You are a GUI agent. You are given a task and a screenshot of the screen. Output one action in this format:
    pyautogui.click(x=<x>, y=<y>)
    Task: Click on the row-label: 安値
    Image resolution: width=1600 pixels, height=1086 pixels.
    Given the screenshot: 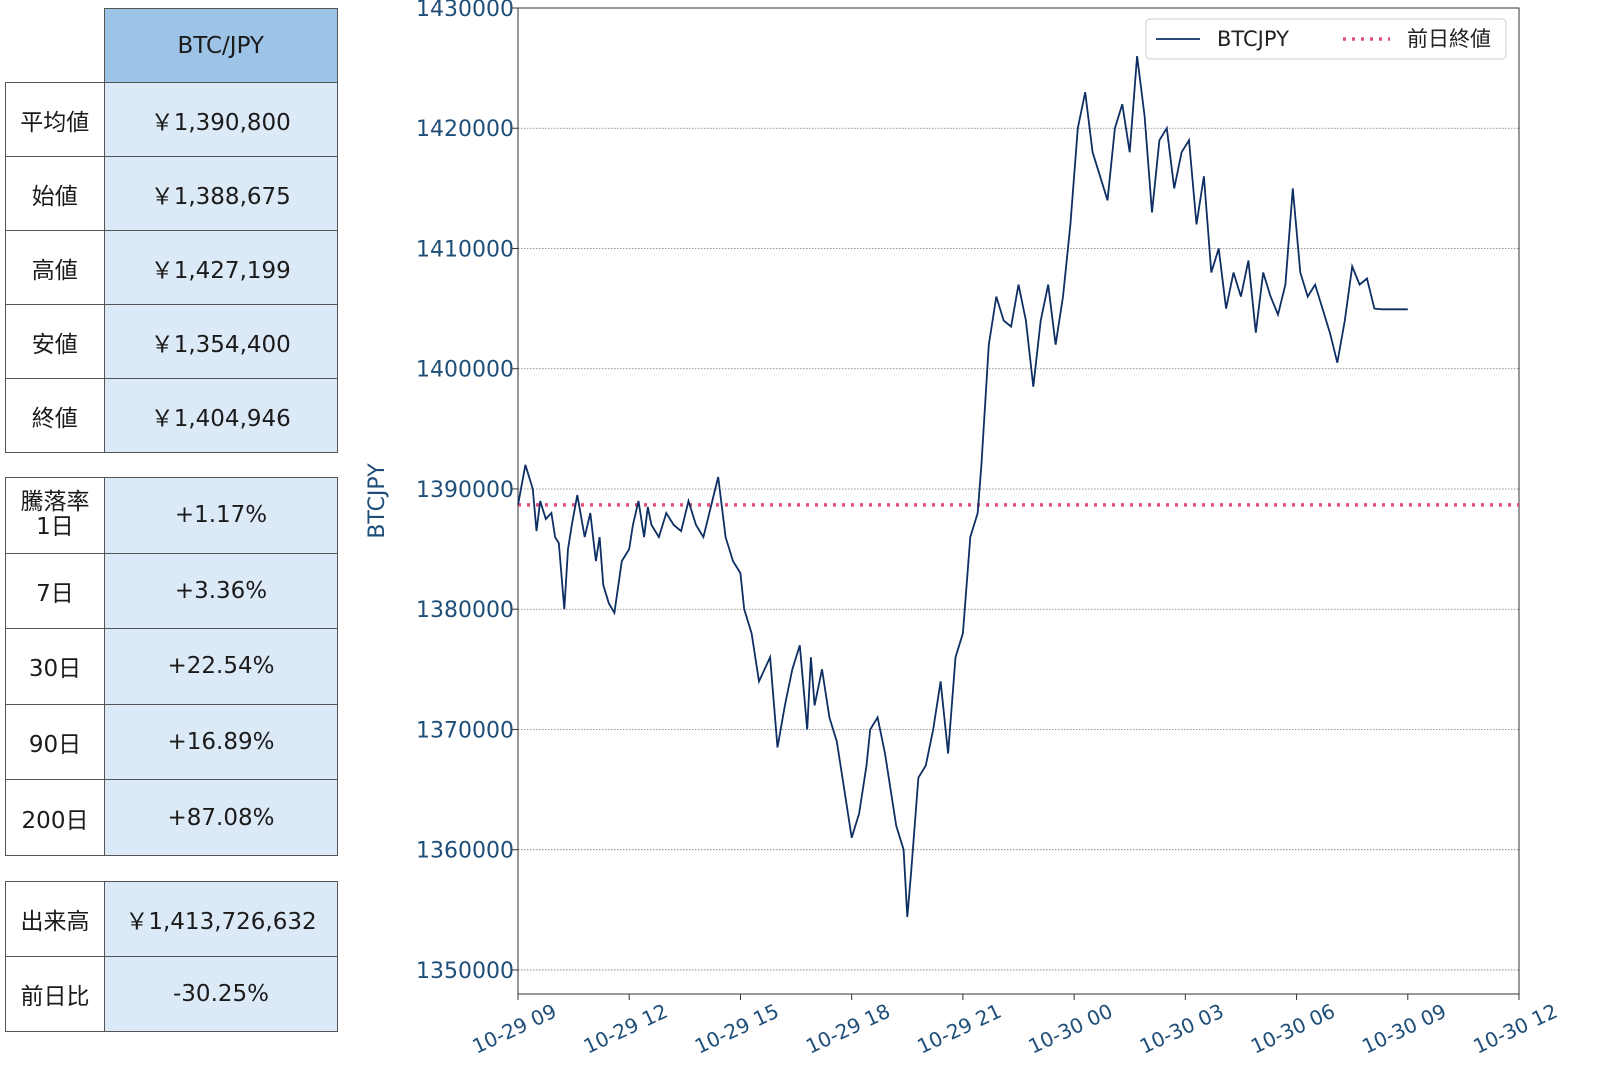 What is the action you would take?
    pyautogui.click(x=55, y=341)
    